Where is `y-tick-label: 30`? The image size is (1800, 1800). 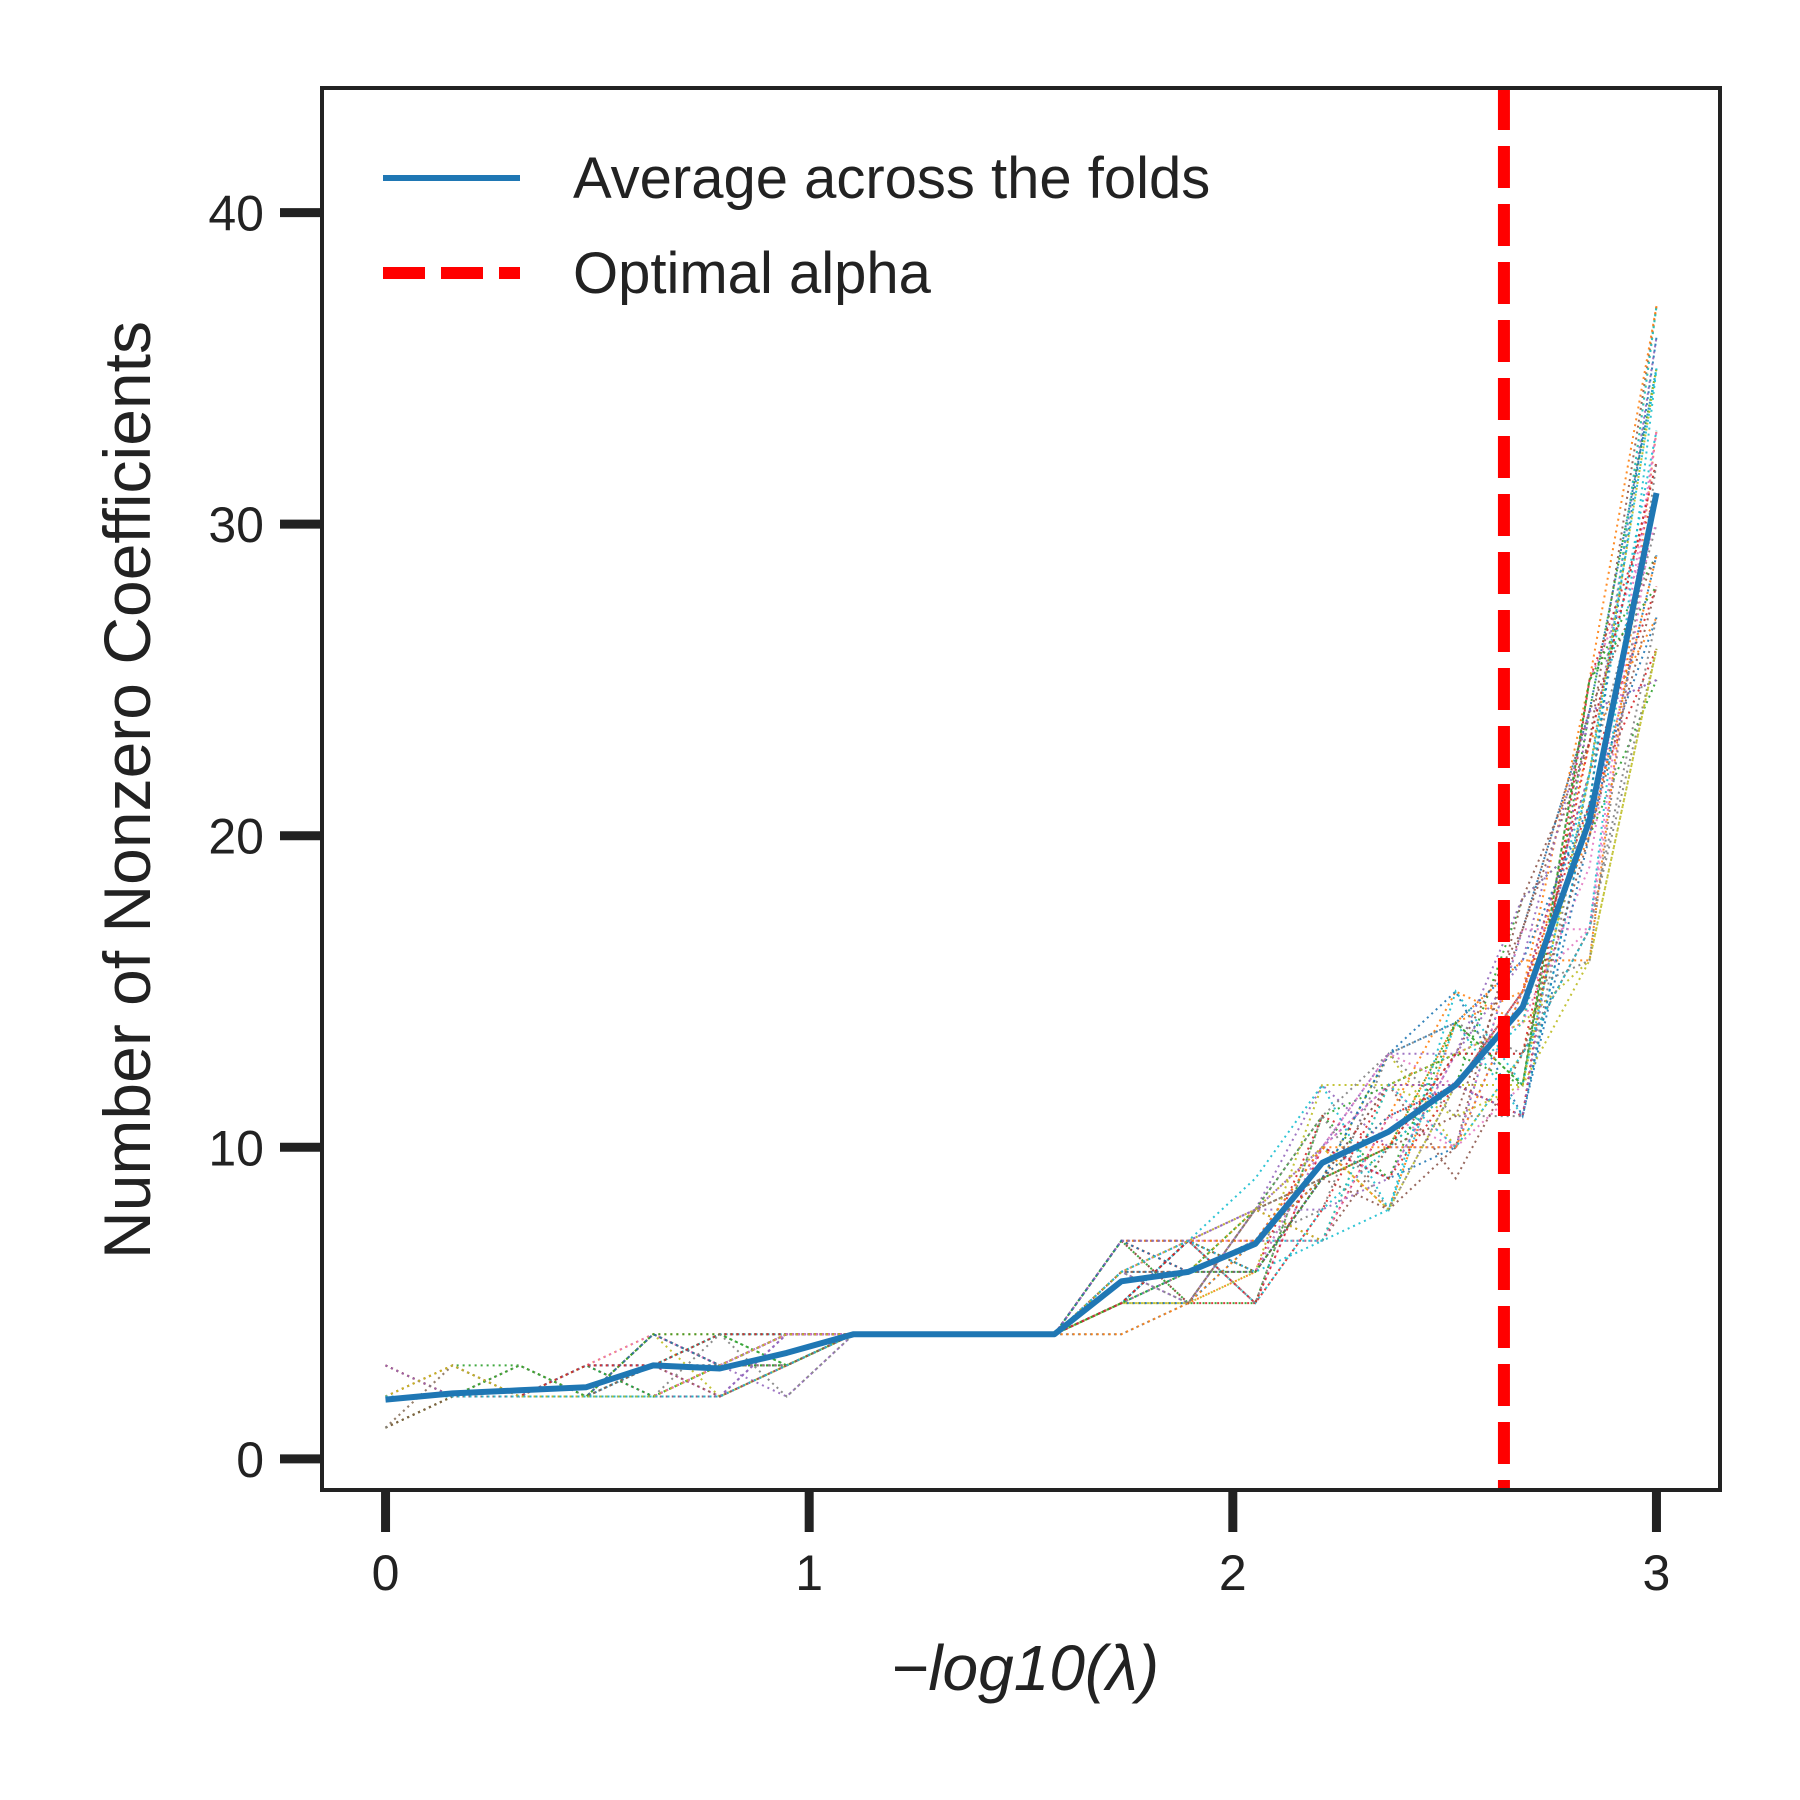 y-tick-label: 30 is located at coordinates (236, 525).